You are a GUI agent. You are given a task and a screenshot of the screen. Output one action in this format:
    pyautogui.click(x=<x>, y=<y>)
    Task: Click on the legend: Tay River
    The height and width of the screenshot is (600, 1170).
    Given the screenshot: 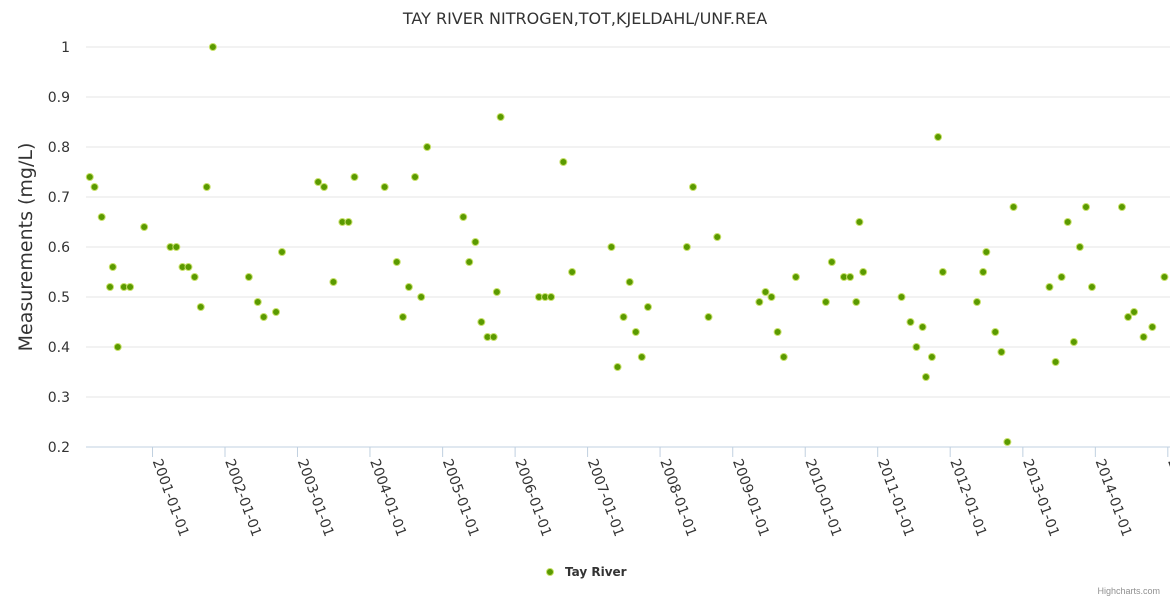 What is the action you would take?
    pyautogui.click(x=586, y=572)
    